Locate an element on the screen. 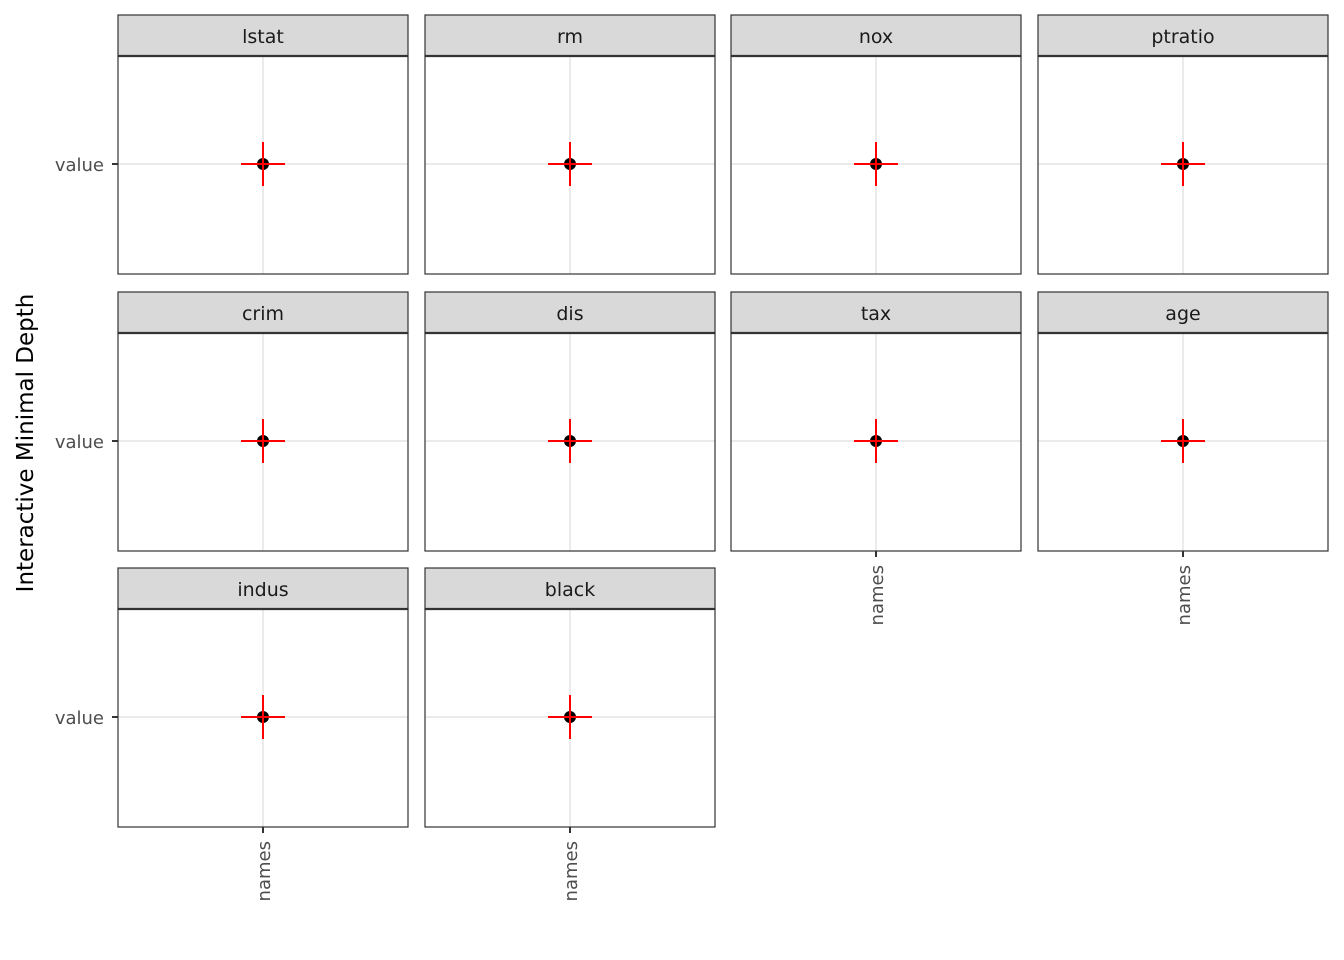  facet-strip-label: nox is located at coordinates (876, 37).